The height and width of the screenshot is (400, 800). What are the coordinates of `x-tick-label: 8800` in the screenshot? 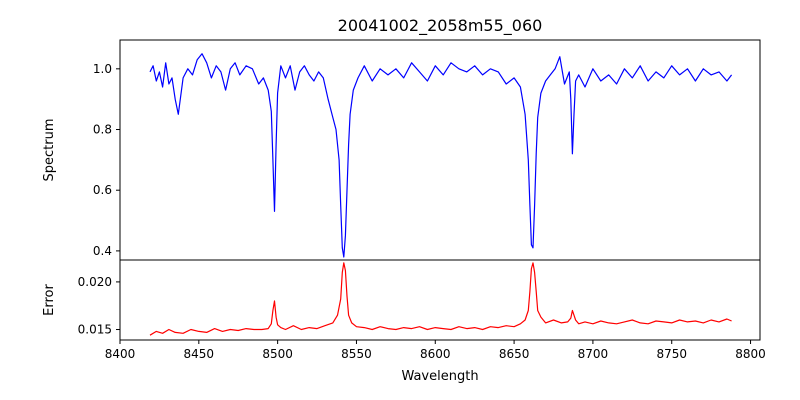 It's located at (750, 354).